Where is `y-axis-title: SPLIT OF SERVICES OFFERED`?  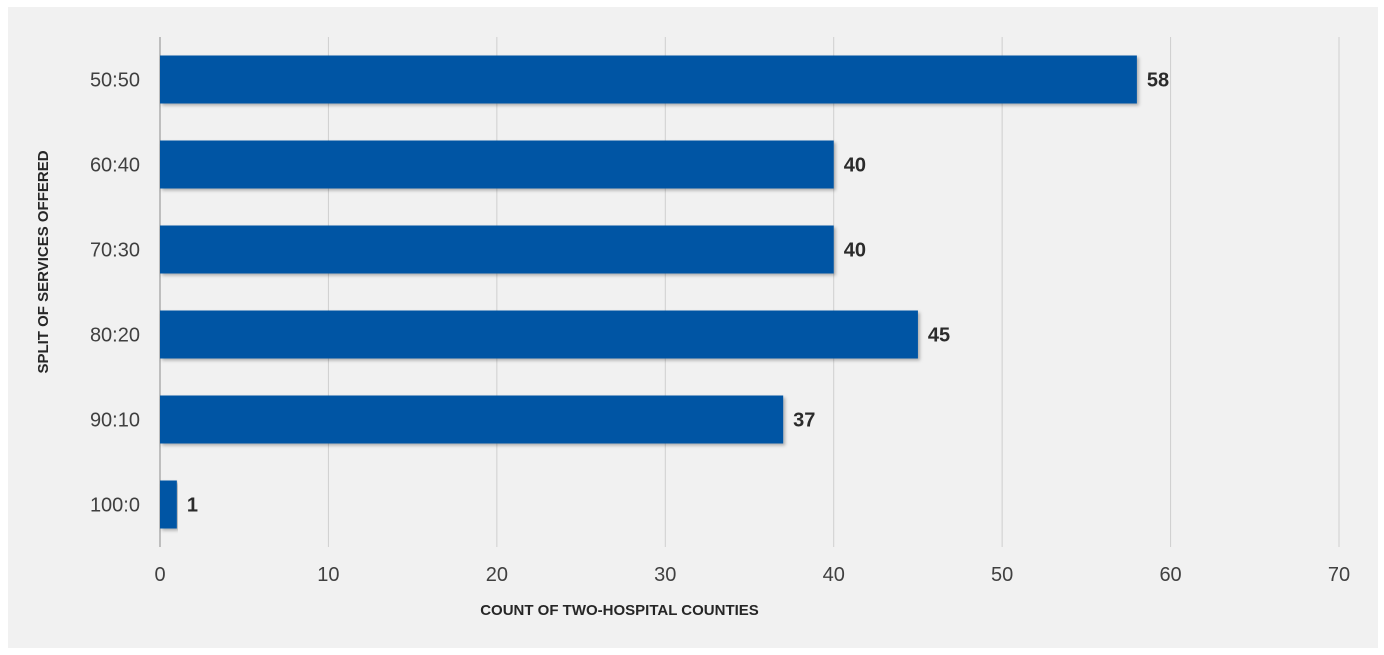 y-axis-title: SPLIT OF SERVICES OFFERED is located at coordinates (43, 261).